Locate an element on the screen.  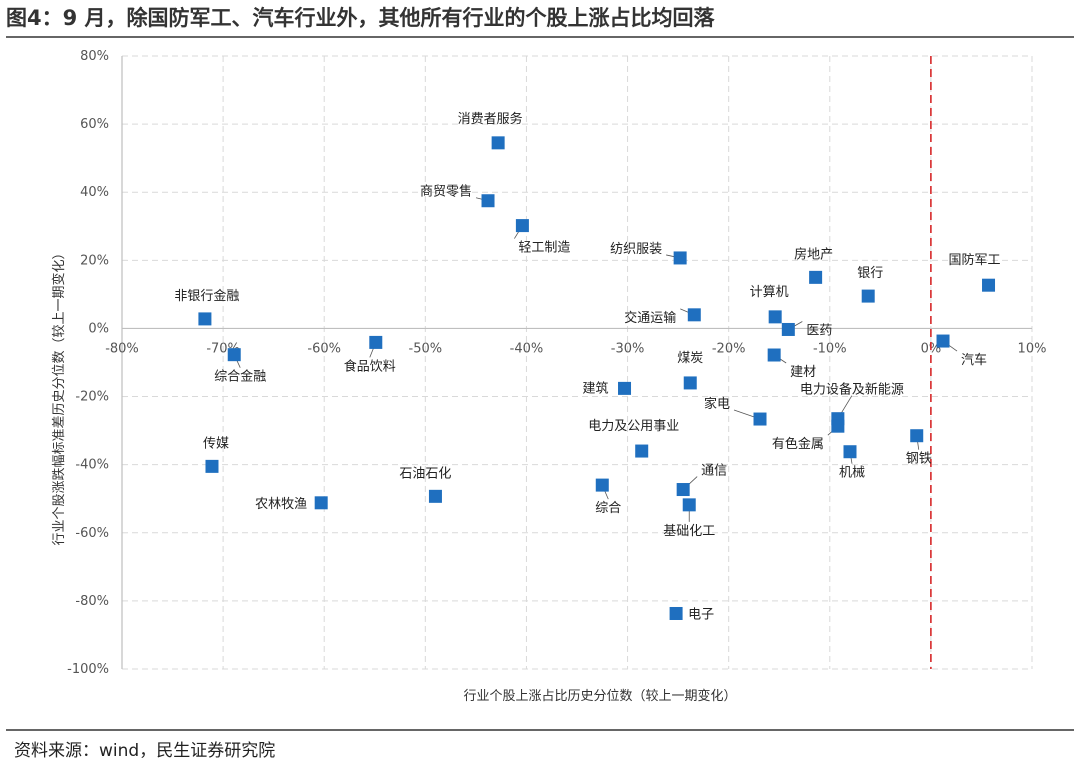
source-note: 资料来源：wind，民生证券研究院 is located at coordinates (145, 751).